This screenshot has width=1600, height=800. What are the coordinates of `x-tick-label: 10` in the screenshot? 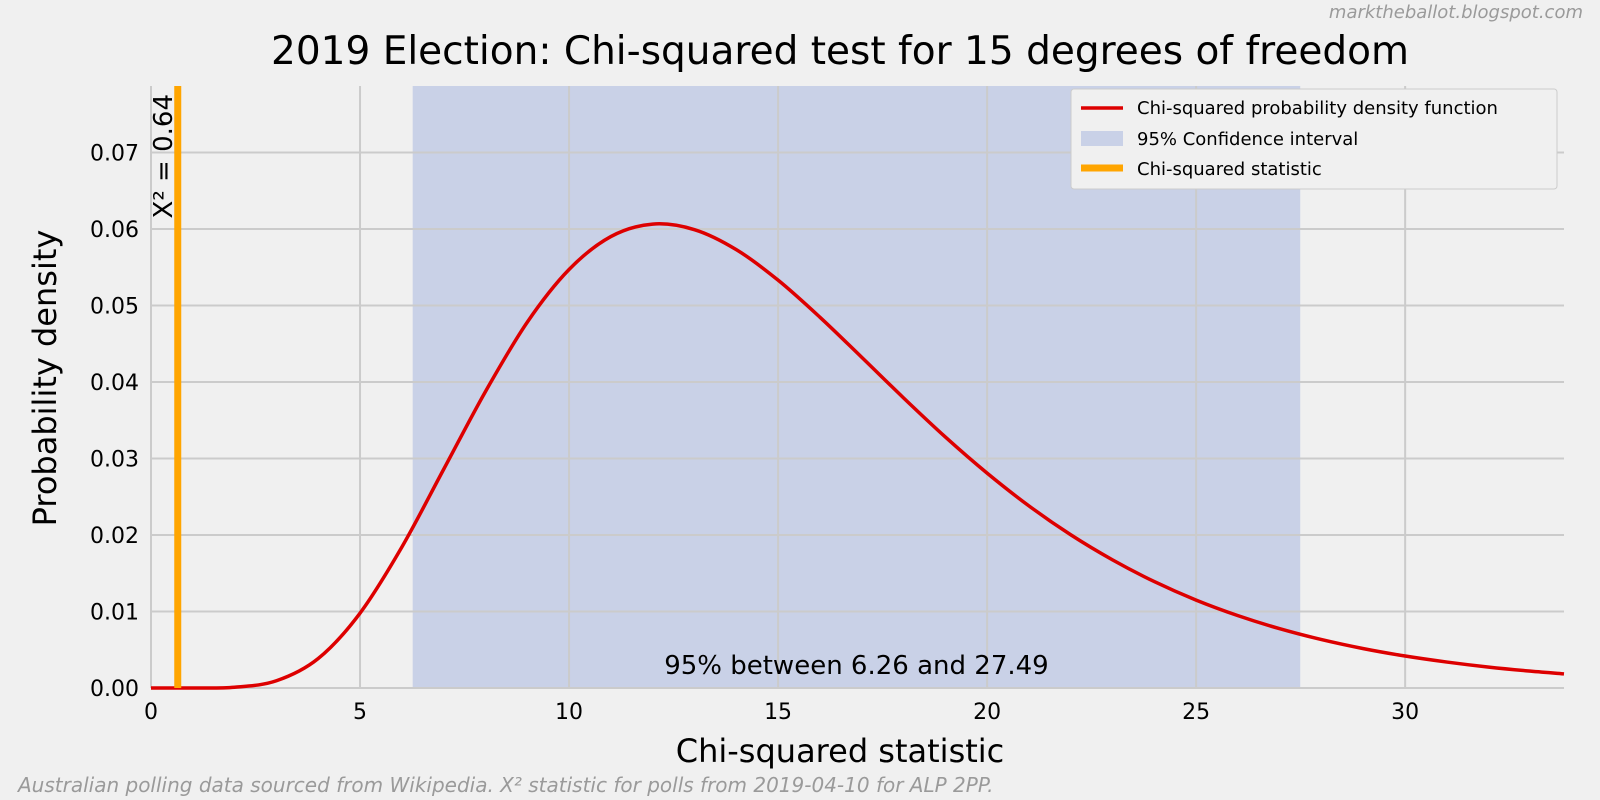 It's located at (569, 712).